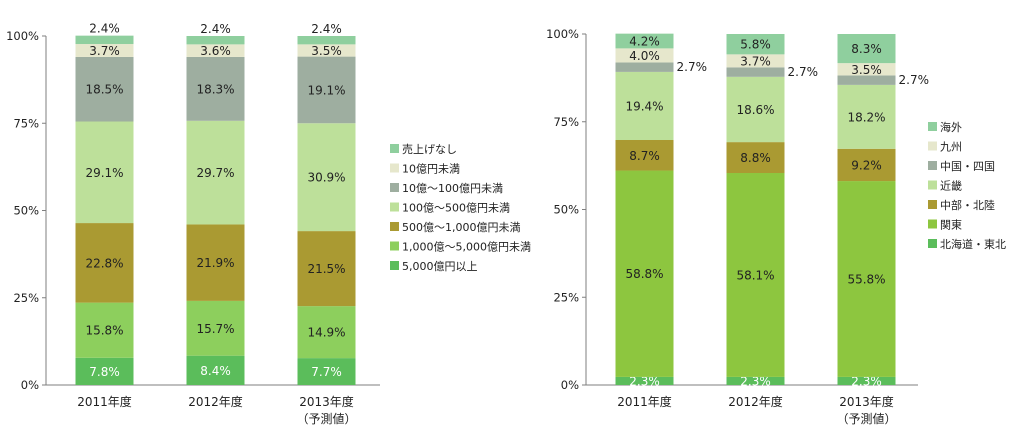 The width and height of the screenshot is (1030, 447). What do you see at coordinates (973, 244) in the screenshot?
I see `right-legend-label: 北海道・東北` at bounding box center [973, 244].